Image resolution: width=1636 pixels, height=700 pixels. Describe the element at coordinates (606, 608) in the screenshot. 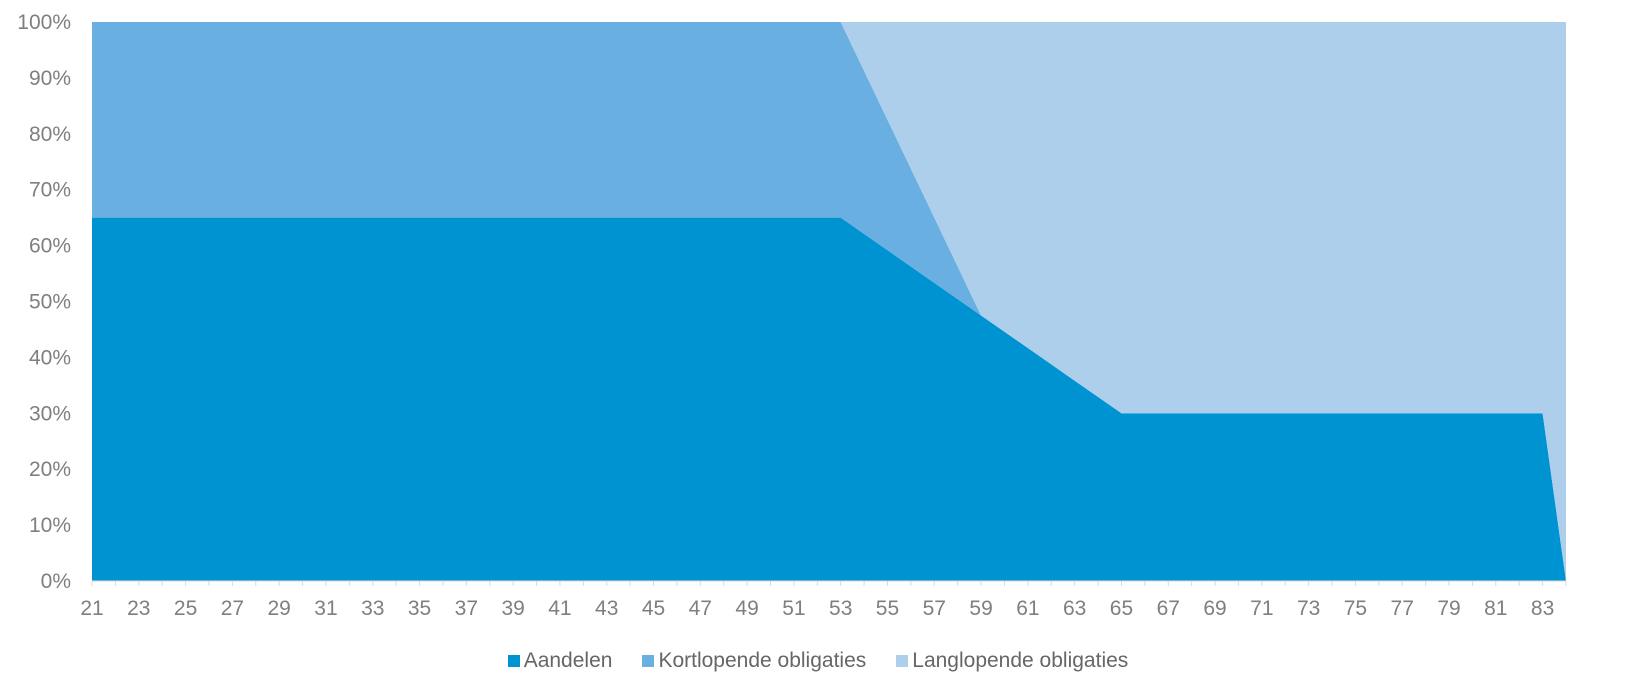

I see `x-tick-label: 43` at that location.